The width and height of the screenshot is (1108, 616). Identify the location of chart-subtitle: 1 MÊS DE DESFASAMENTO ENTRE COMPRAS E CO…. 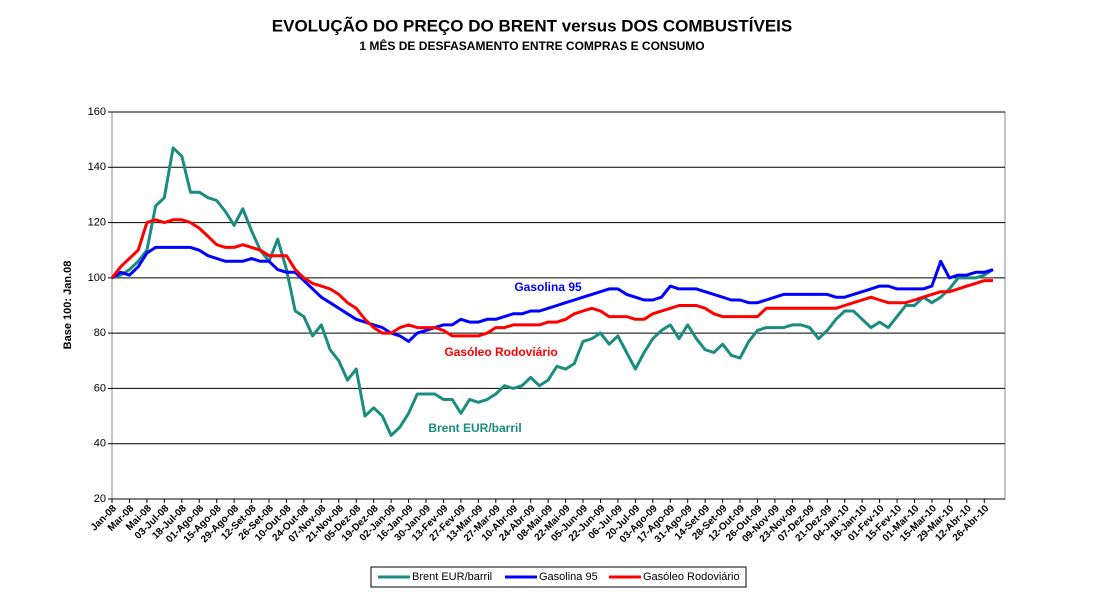
(531, 45).